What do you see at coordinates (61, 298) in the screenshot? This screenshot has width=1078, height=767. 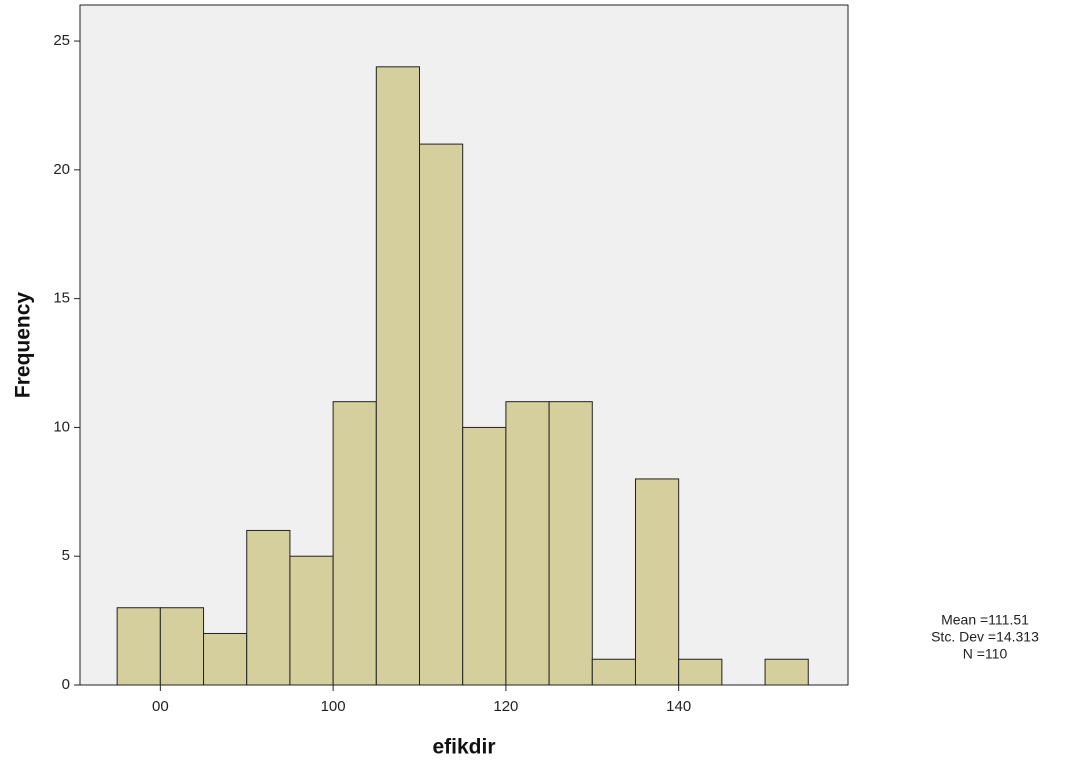 I see `y-tick-label: 15` at bounding box center [61, 298].